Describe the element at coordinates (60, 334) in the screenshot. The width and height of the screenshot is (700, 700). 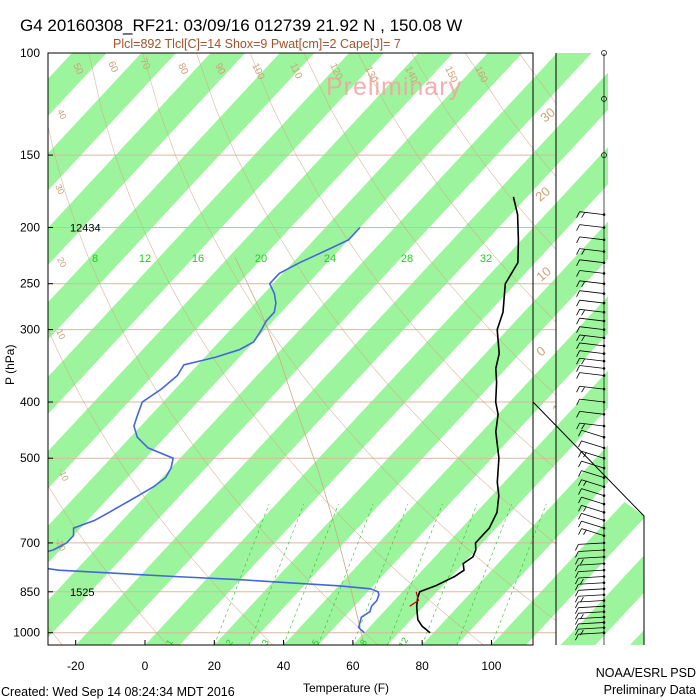
I see `isotherm-label: 10` at that location.